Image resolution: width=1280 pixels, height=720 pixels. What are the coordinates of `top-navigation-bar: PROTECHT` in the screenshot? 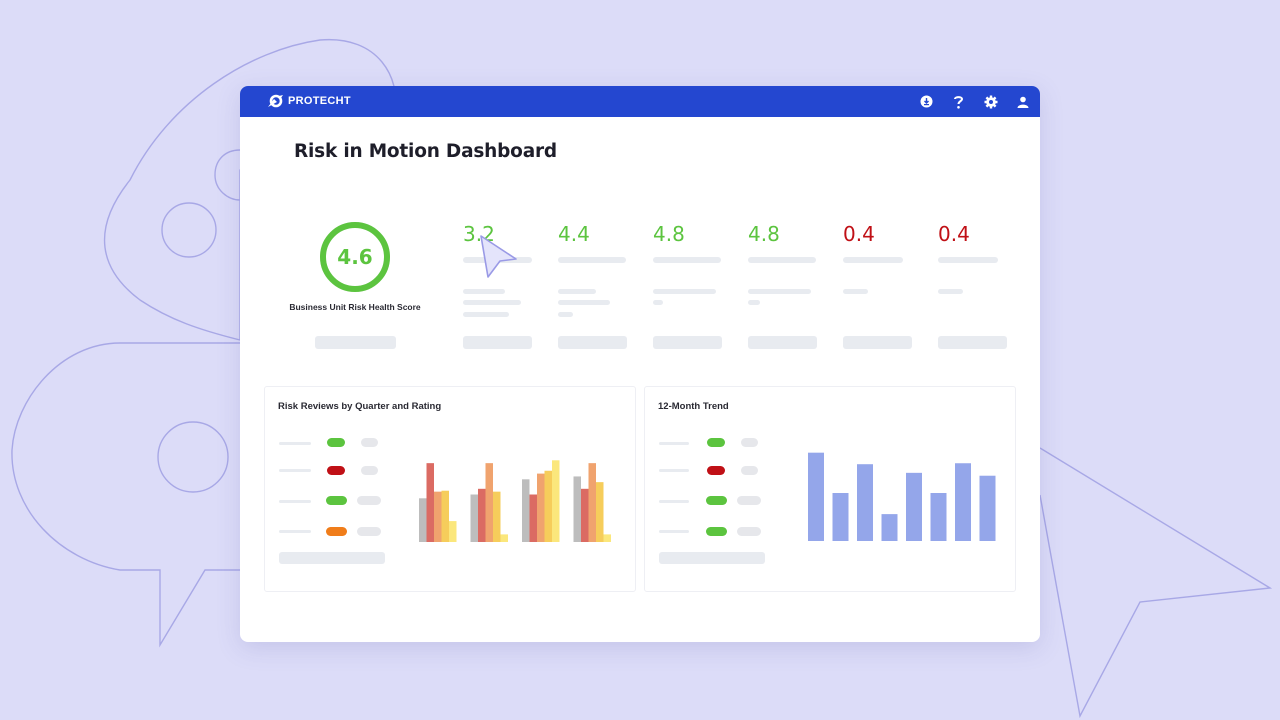 It's located at (640, 101).